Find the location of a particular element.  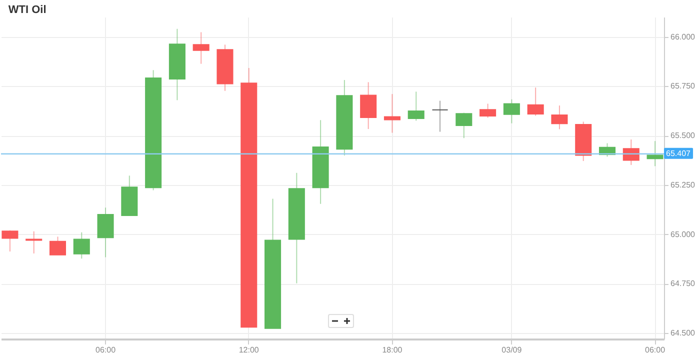

y-tick-label: 66.000 is located at coordinates (683, 37).